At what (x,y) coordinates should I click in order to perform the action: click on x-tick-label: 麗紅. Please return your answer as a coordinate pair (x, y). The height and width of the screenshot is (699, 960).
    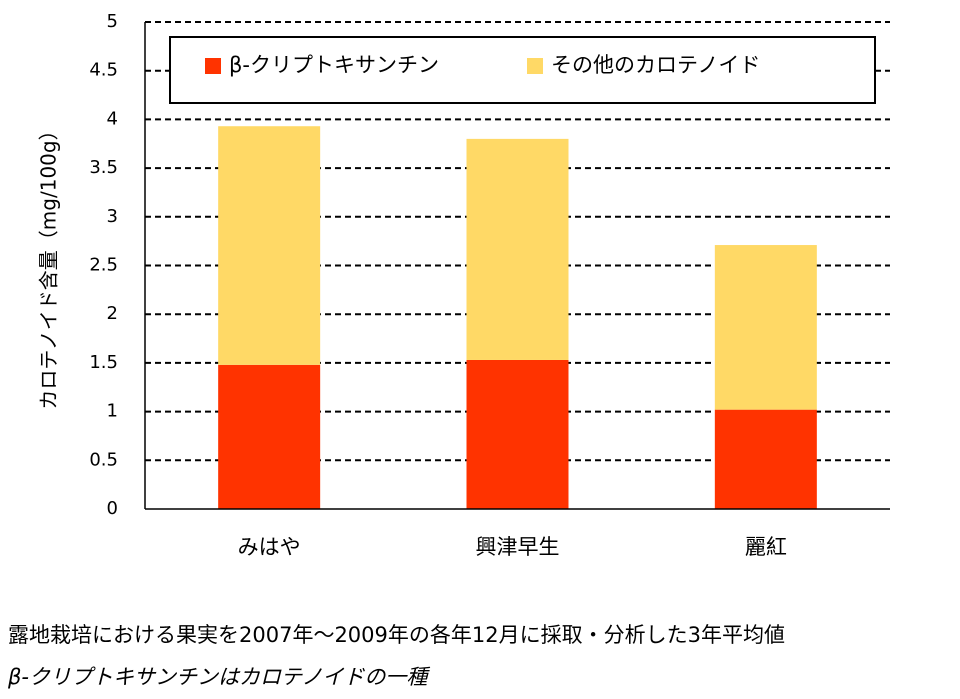
    Looking at the image, I should click on (766, 547).